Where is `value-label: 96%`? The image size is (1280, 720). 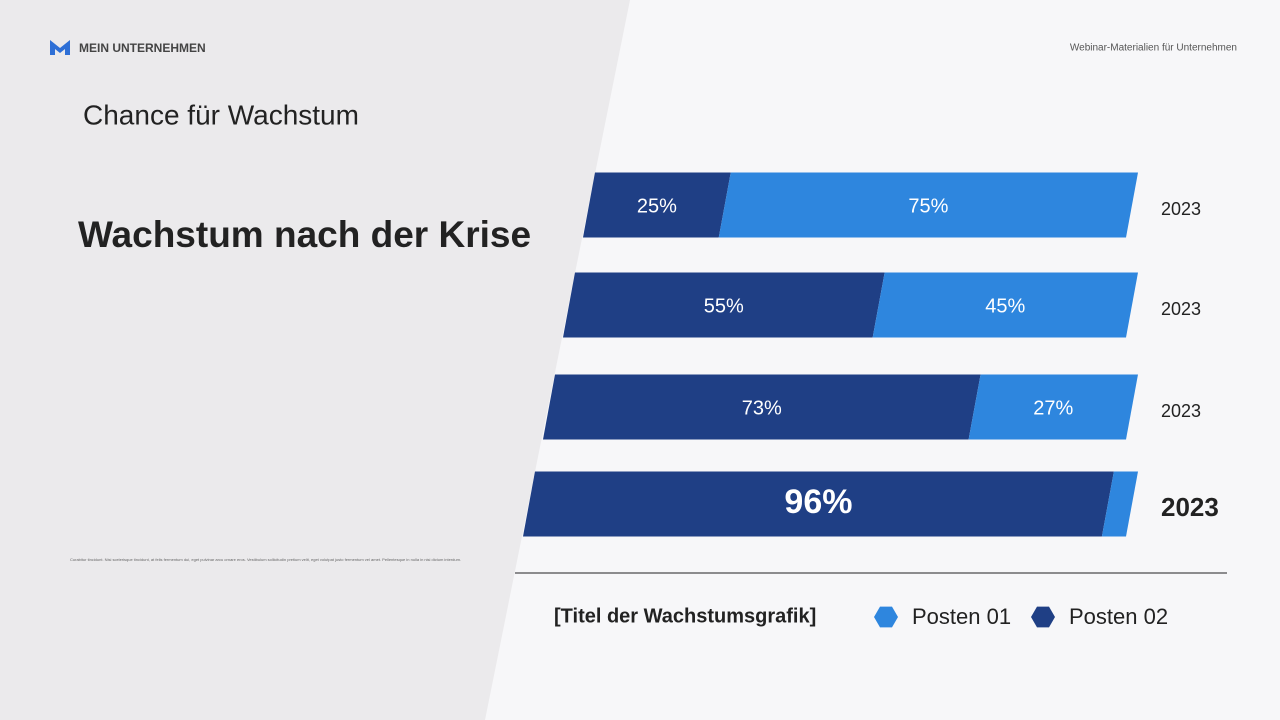 value-label: 96% is located at coordinates (818, 502).